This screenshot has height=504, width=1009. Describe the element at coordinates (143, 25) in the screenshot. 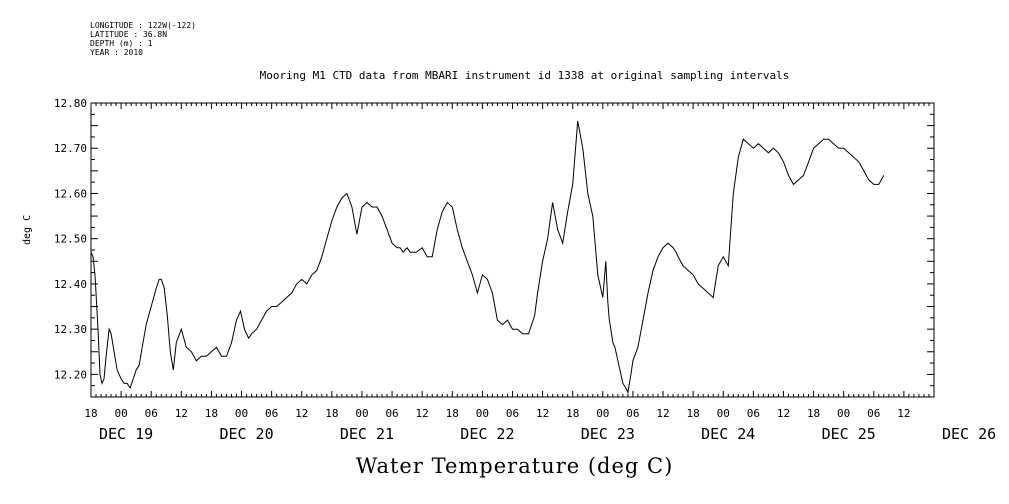

I see `longitude-text: LONGITUDE : 122W(-122)` at that location.